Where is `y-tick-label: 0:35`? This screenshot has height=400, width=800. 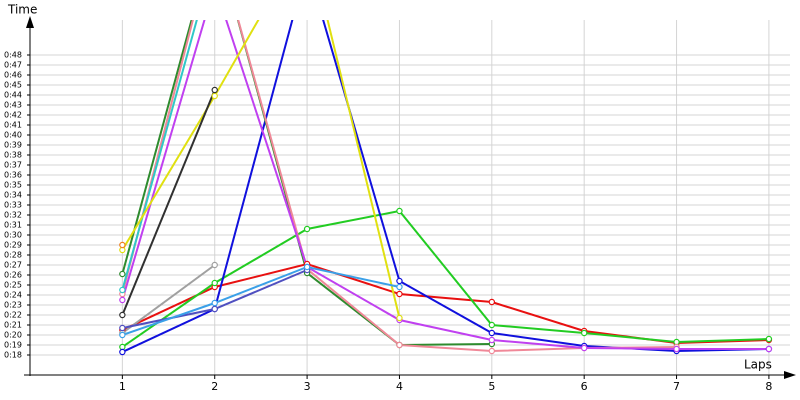
y-tick-label: 0:35 is located at coordinates (13, 185).